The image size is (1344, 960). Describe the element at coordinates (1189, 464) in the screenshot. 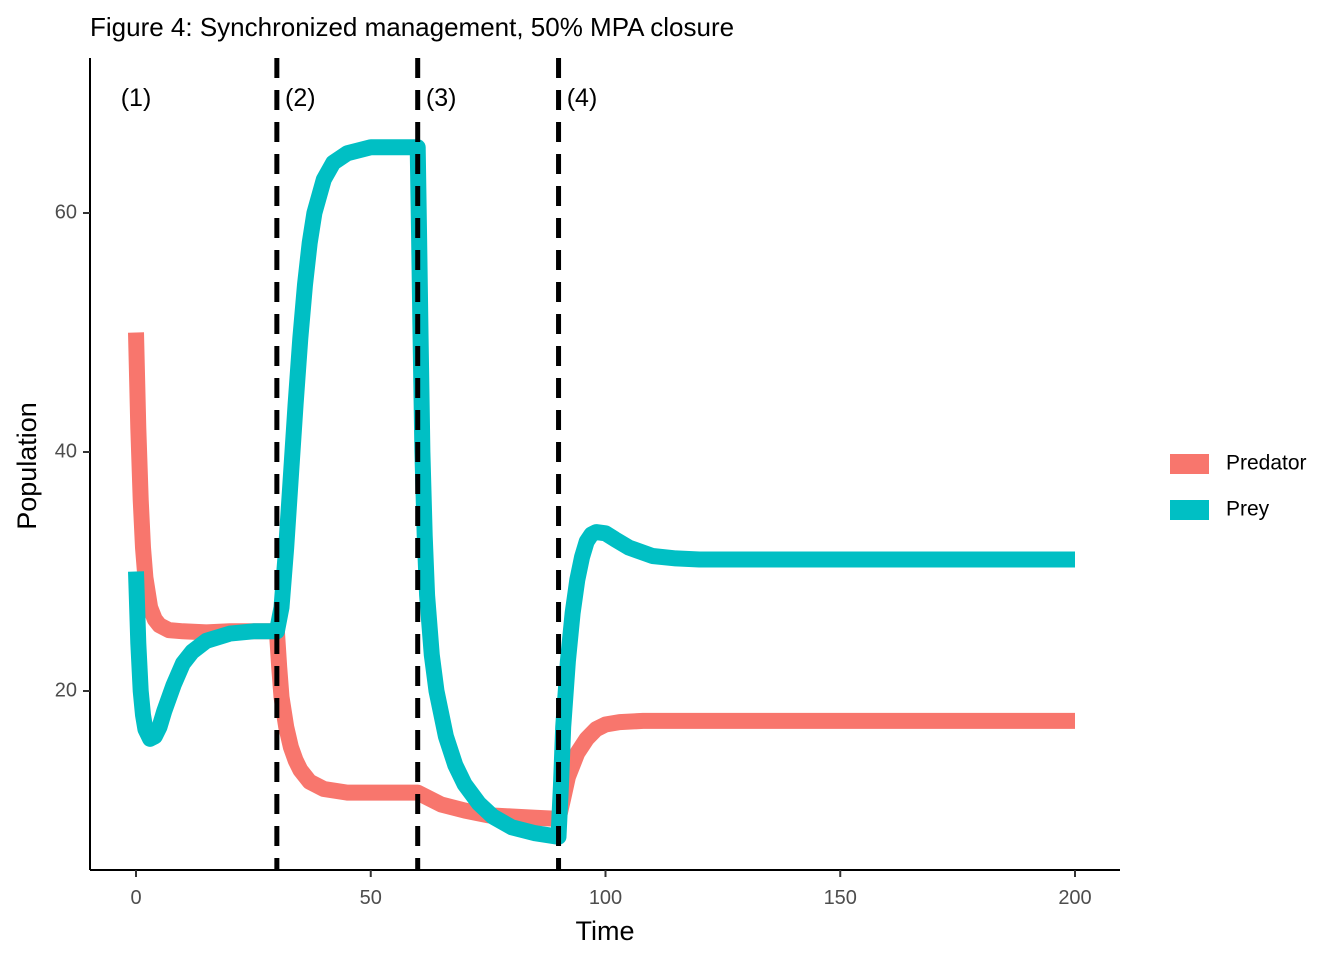

I see `legend-key-predator` at that location.